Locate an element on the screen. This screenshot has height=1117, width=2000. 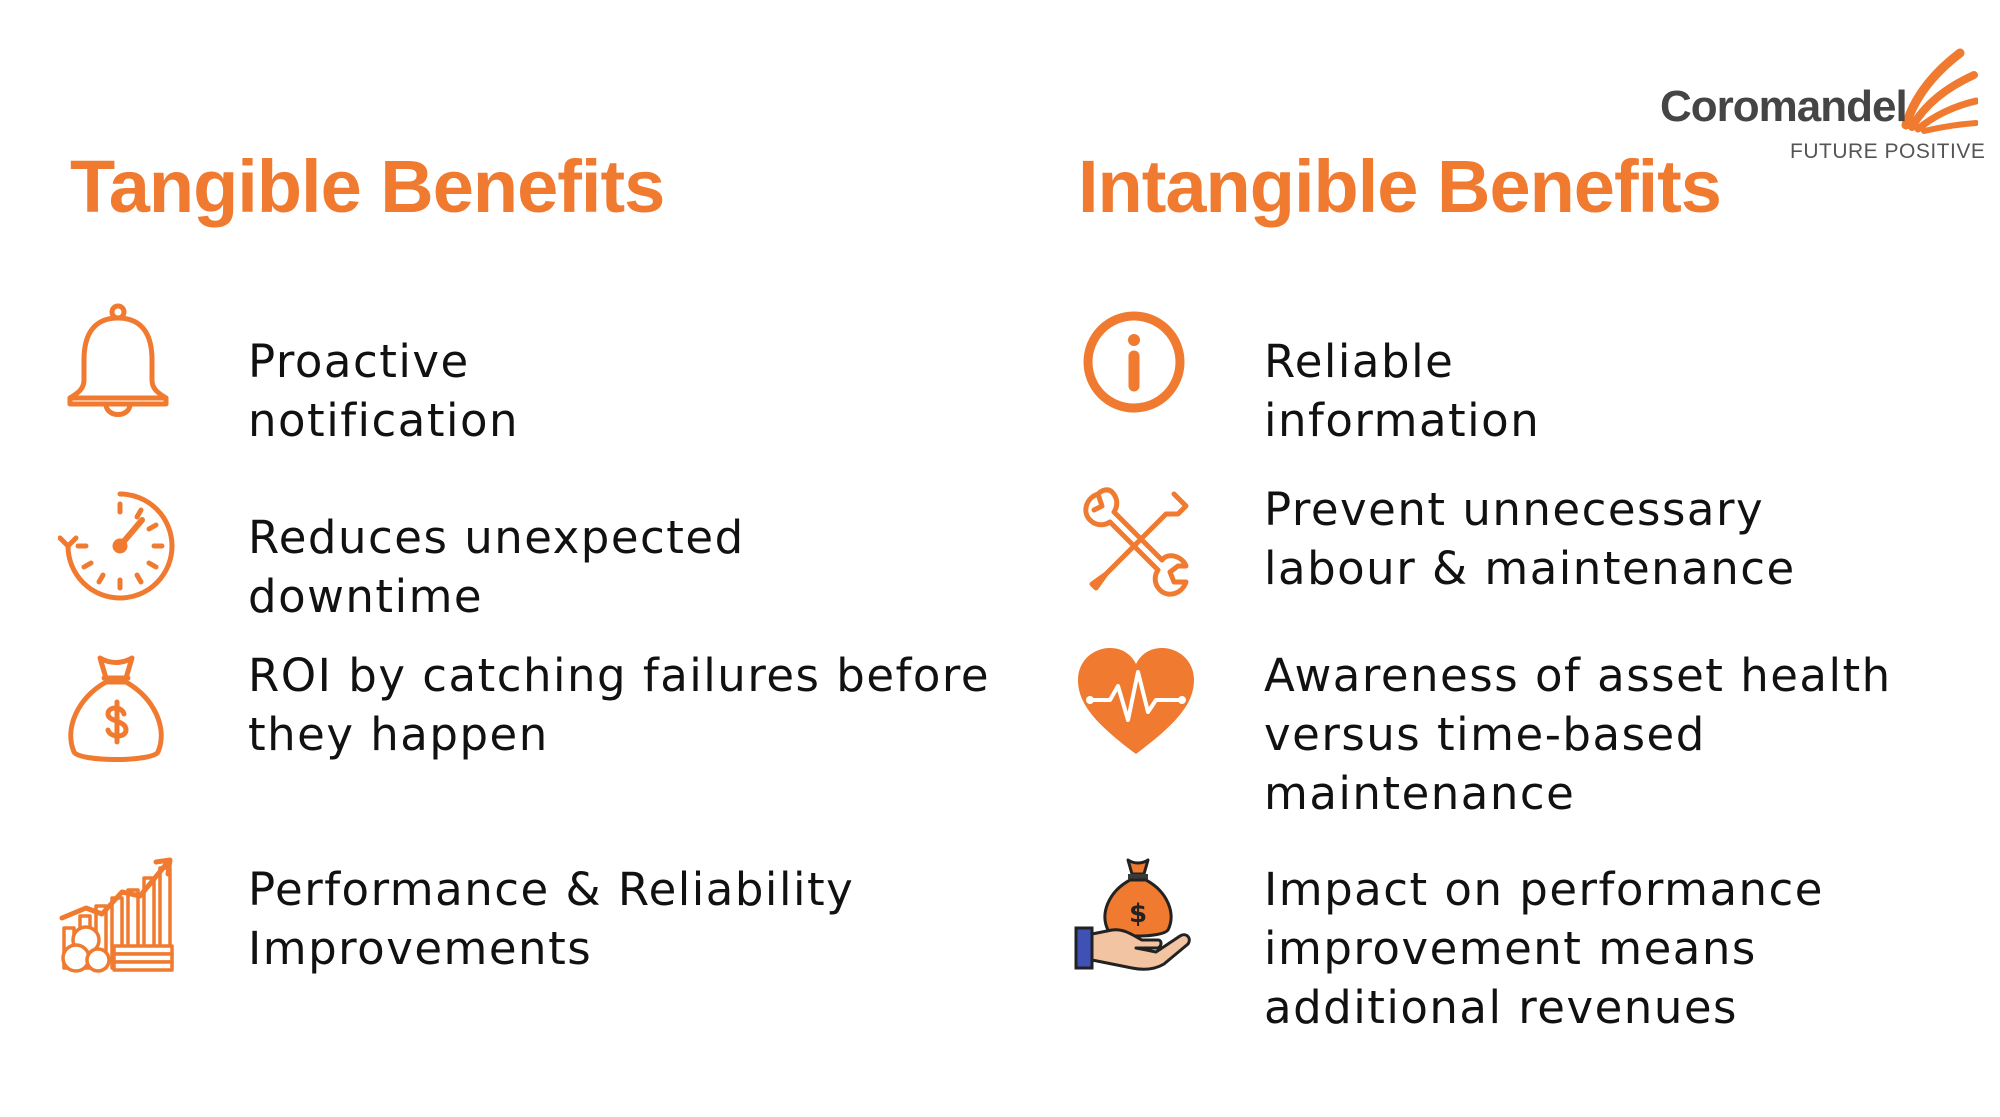
benefit-performance-reliability: Performance & Reliability Improvements is located at coordinates (551, 919).